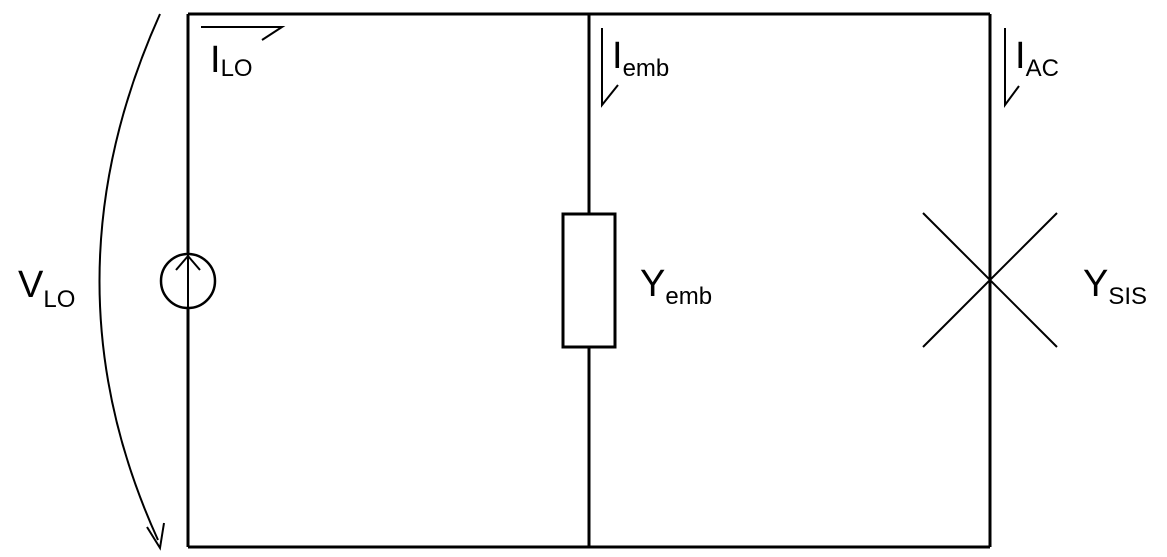 The width and height of the screenshot is (1167, 557). Describe the element at coordinates (46, 288) in the screenshot. I see `voltage-label: VLO` at that location.